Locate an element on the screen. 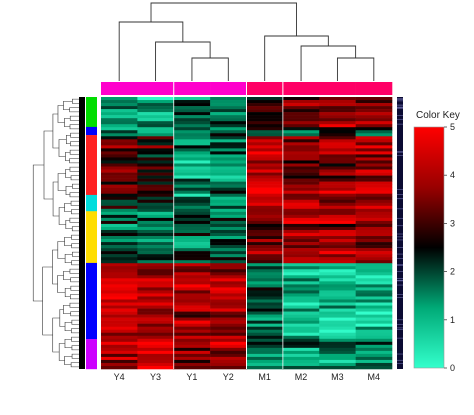 Image resolution: width=474 pixels, height=415 pixels. right-strip-bar is located at coordinates (400, 233).